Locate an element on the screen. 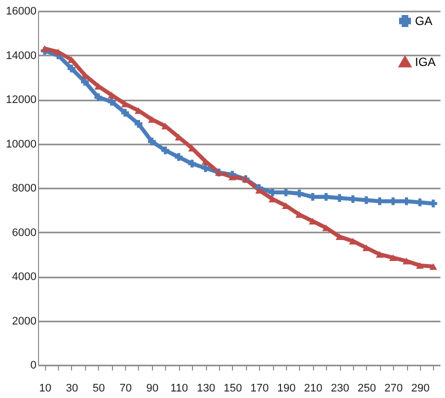 The image size is (445, 398). legend-label: GA is located at coordinates (423, 21).